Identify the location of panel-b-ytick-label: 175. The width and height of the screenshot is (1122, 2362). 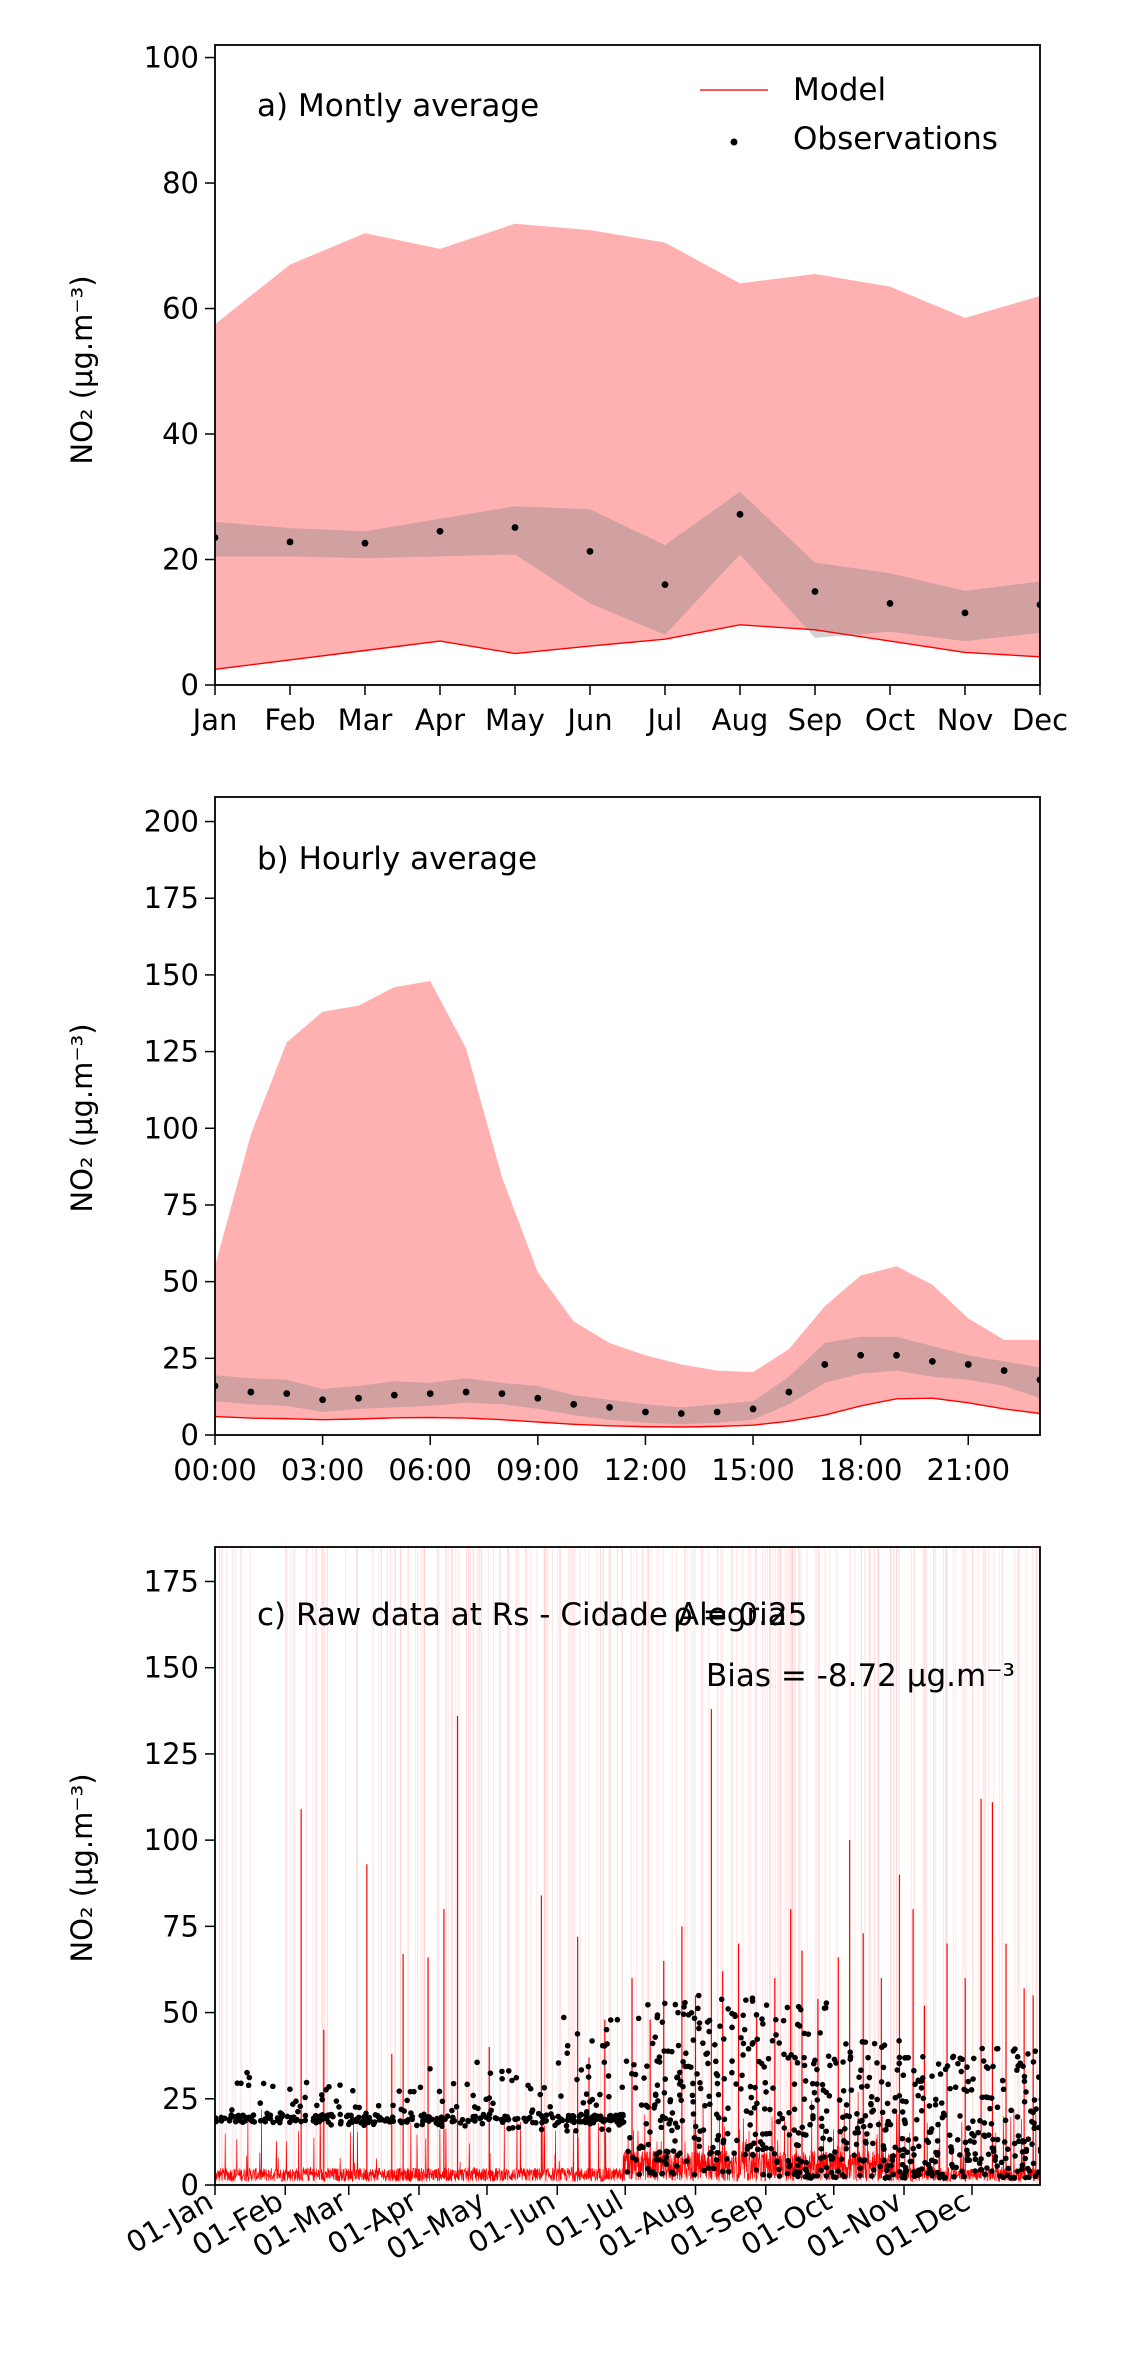
(171, 898).